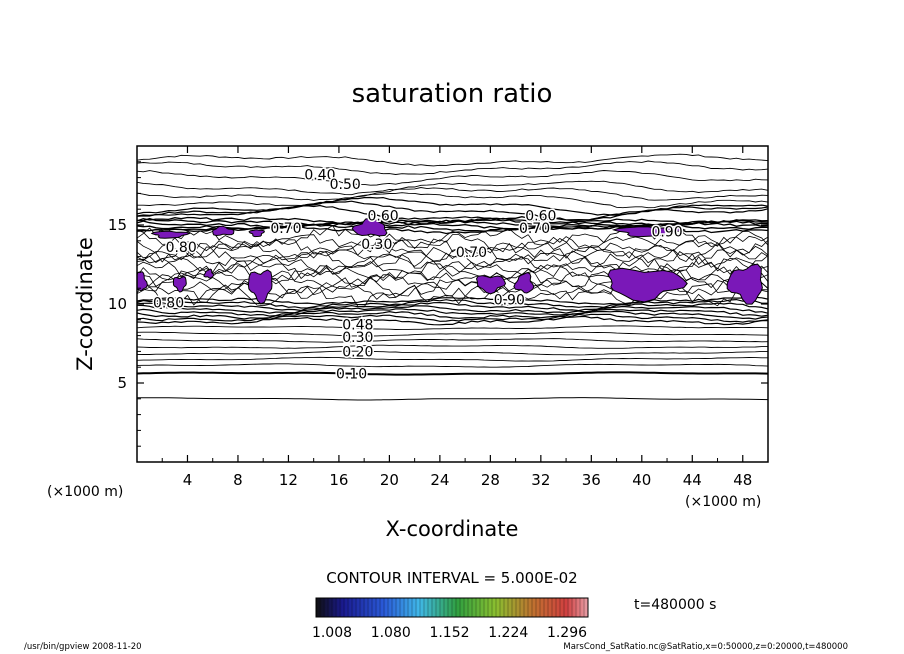 The height and width of the screenshot is (654, 904). I want to click on contour-interval-label: CONTOUR INTERVAL = 5.000E-02, so click(451, 578).